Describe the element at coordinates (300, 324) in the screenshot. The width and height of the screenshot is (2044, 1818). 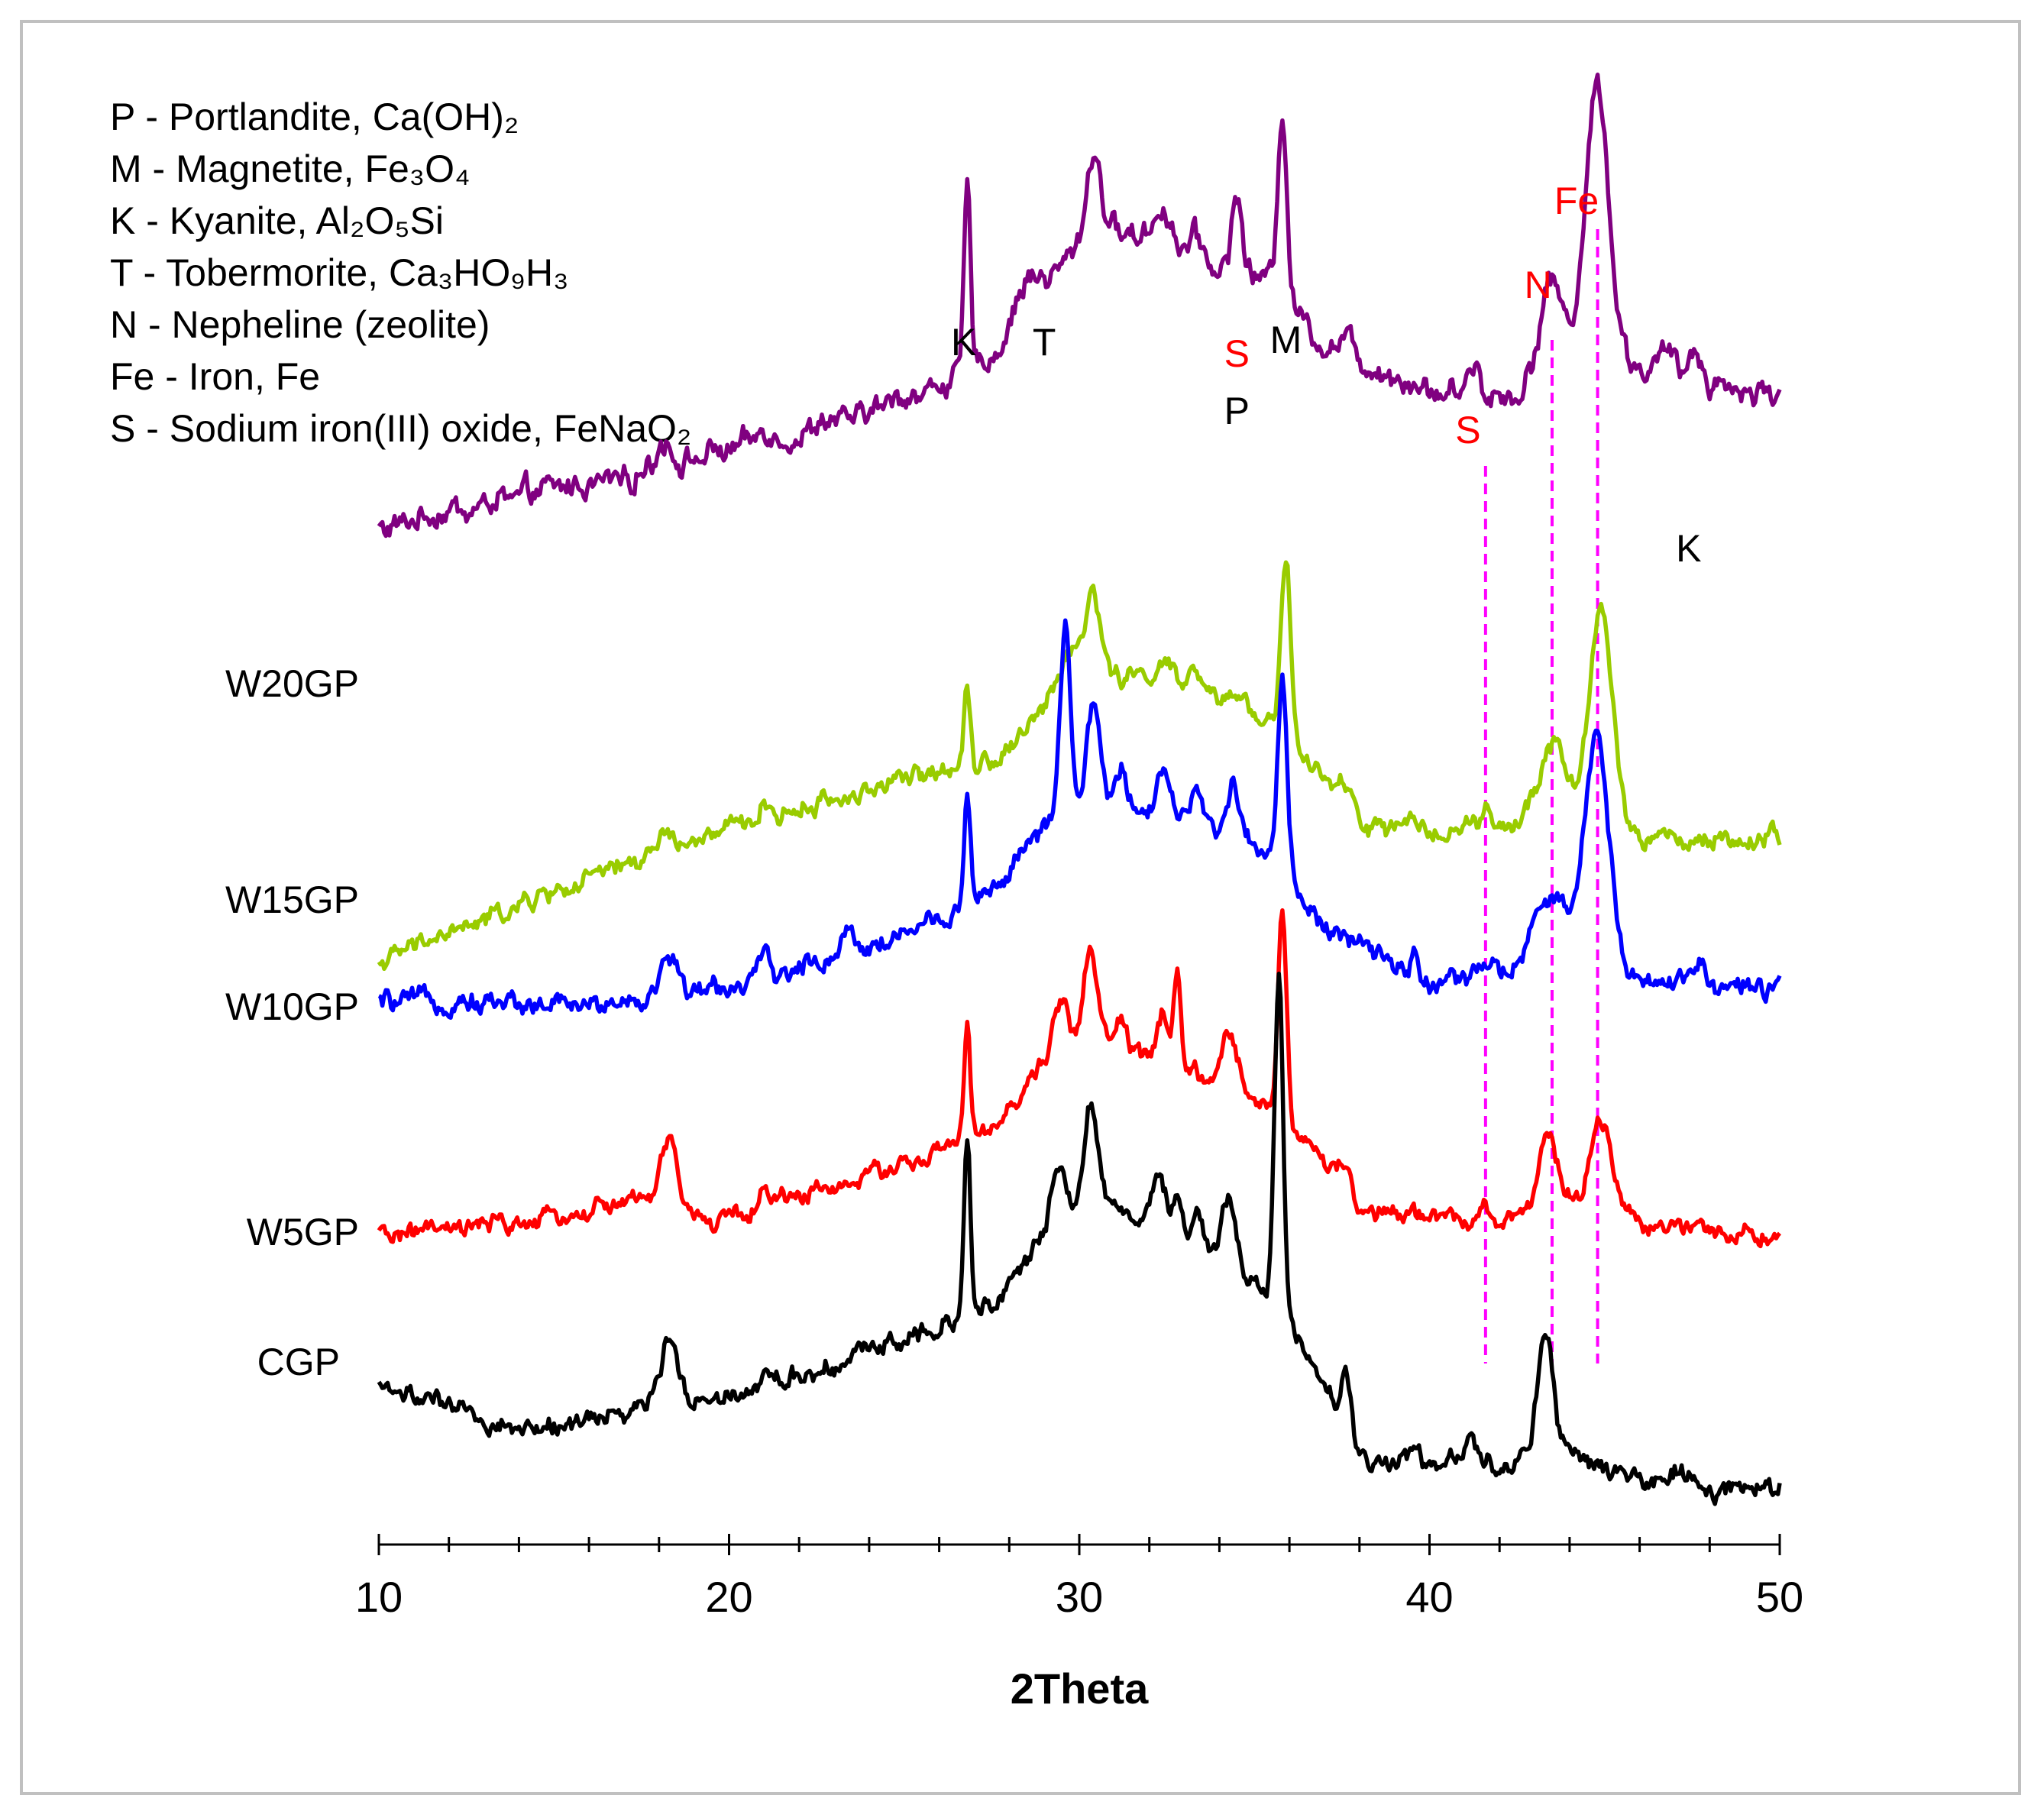
I see `legend-entry: N - Nepheline (zeolite)` at that location.